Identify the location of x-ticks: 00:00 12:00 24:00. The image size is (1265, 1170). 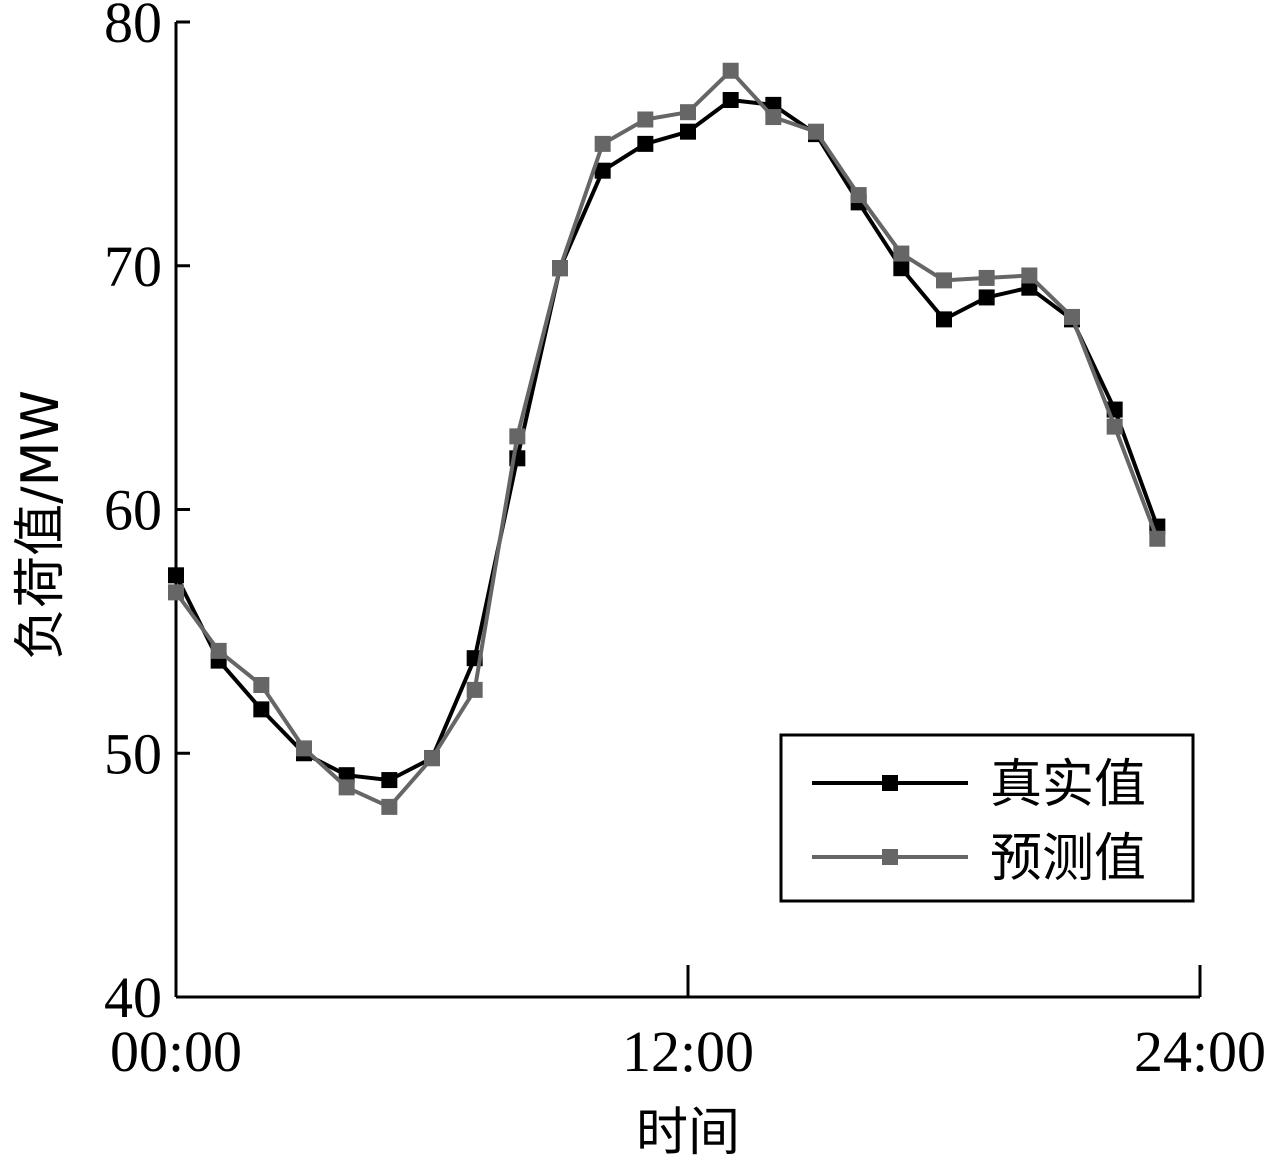
(687, 1024).